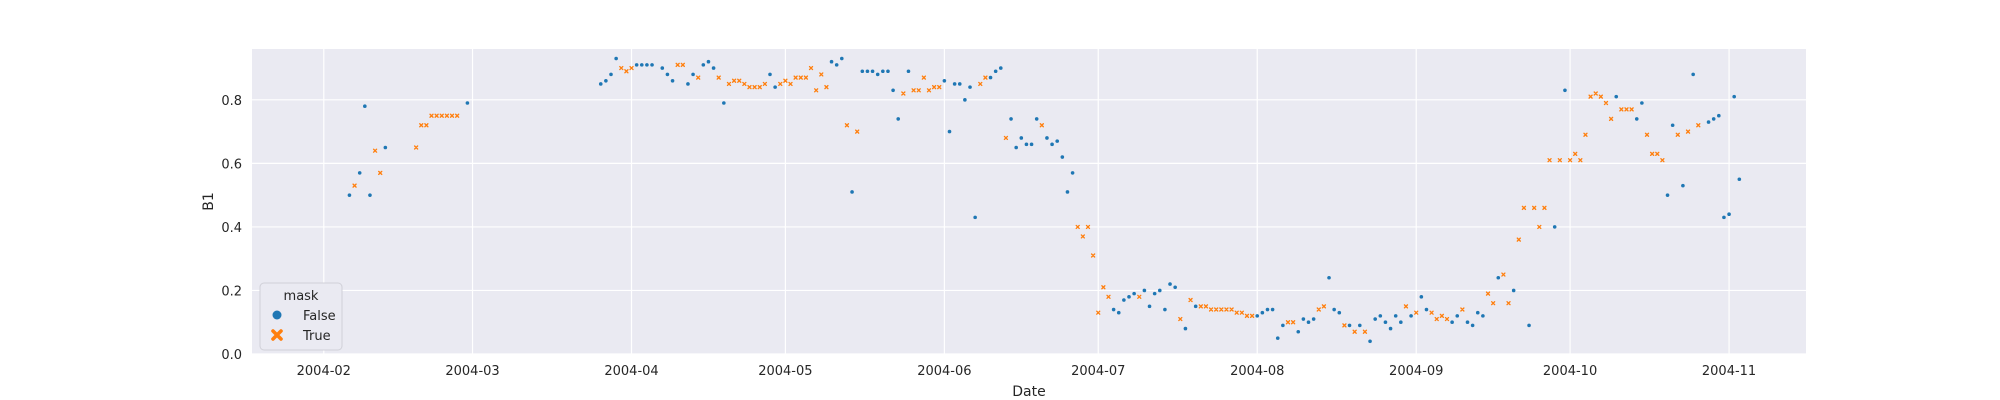  Describe the element at coordinates (231, 355) in the screenshot. I see `y-tick-label: 0.0` at that location.